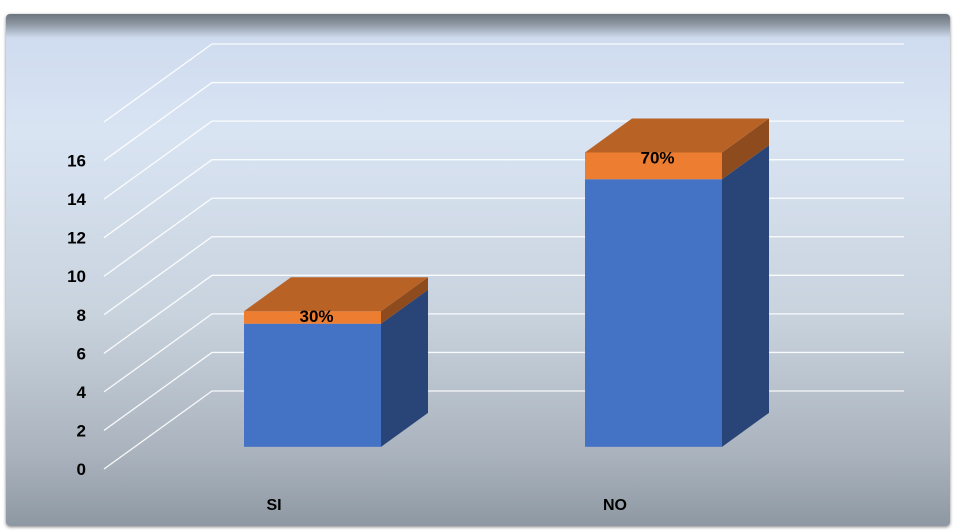  Describe the element at coordinates (657, 157) in the screenshot. I see `data-label: 70%` at that location.